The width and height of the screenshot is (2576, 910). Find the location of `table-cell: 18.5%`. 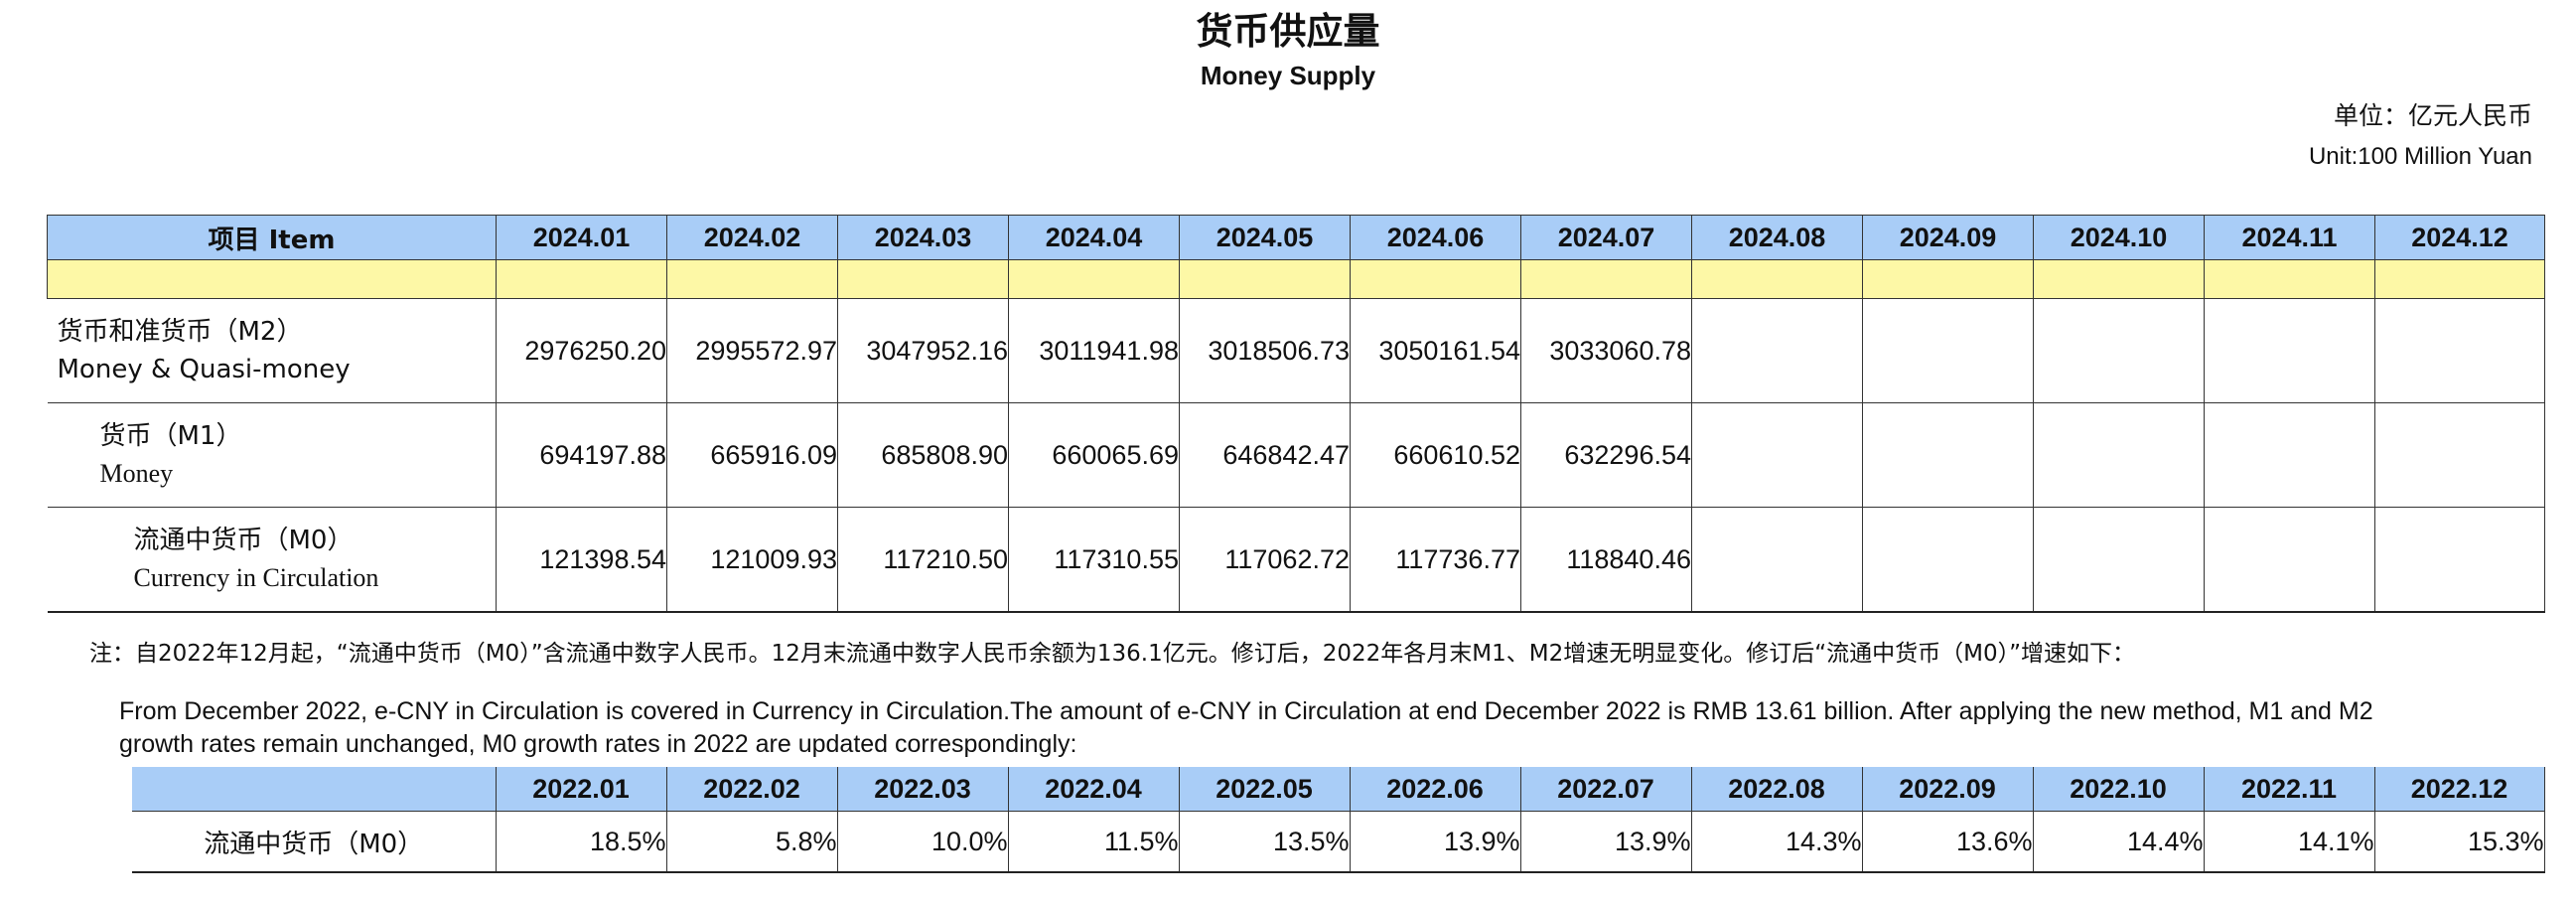

table-cell: 18.5% is located at coordinates (581, 842).